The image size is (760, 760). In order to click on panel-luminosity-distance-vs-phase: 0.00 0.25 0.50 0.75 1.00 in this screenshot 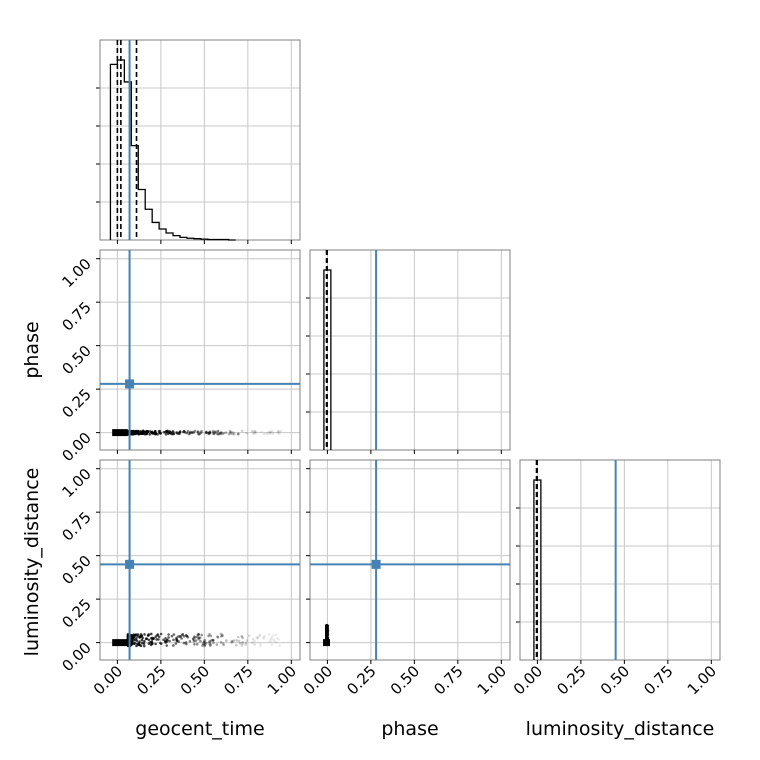, I will do `click(405, 578)`.